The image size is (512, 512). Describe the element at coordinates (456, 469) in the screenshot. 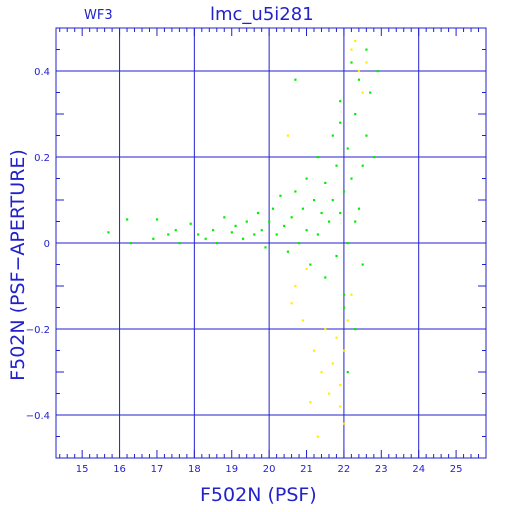

I see `x-tick-label: 25` at that location.